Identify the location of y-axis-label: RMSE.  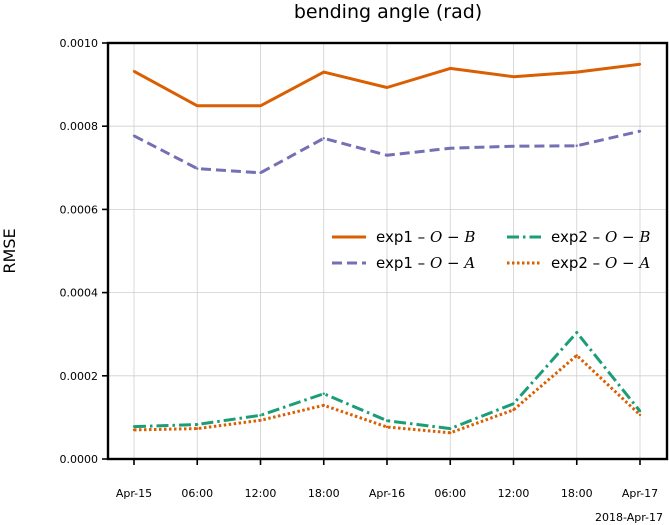
(9, 250).